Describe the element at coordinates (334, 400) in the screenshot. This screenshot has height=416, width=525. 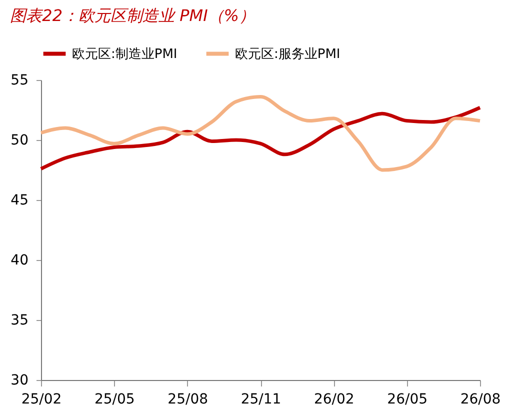
I see `x-tick-label: 26/02` at that location.